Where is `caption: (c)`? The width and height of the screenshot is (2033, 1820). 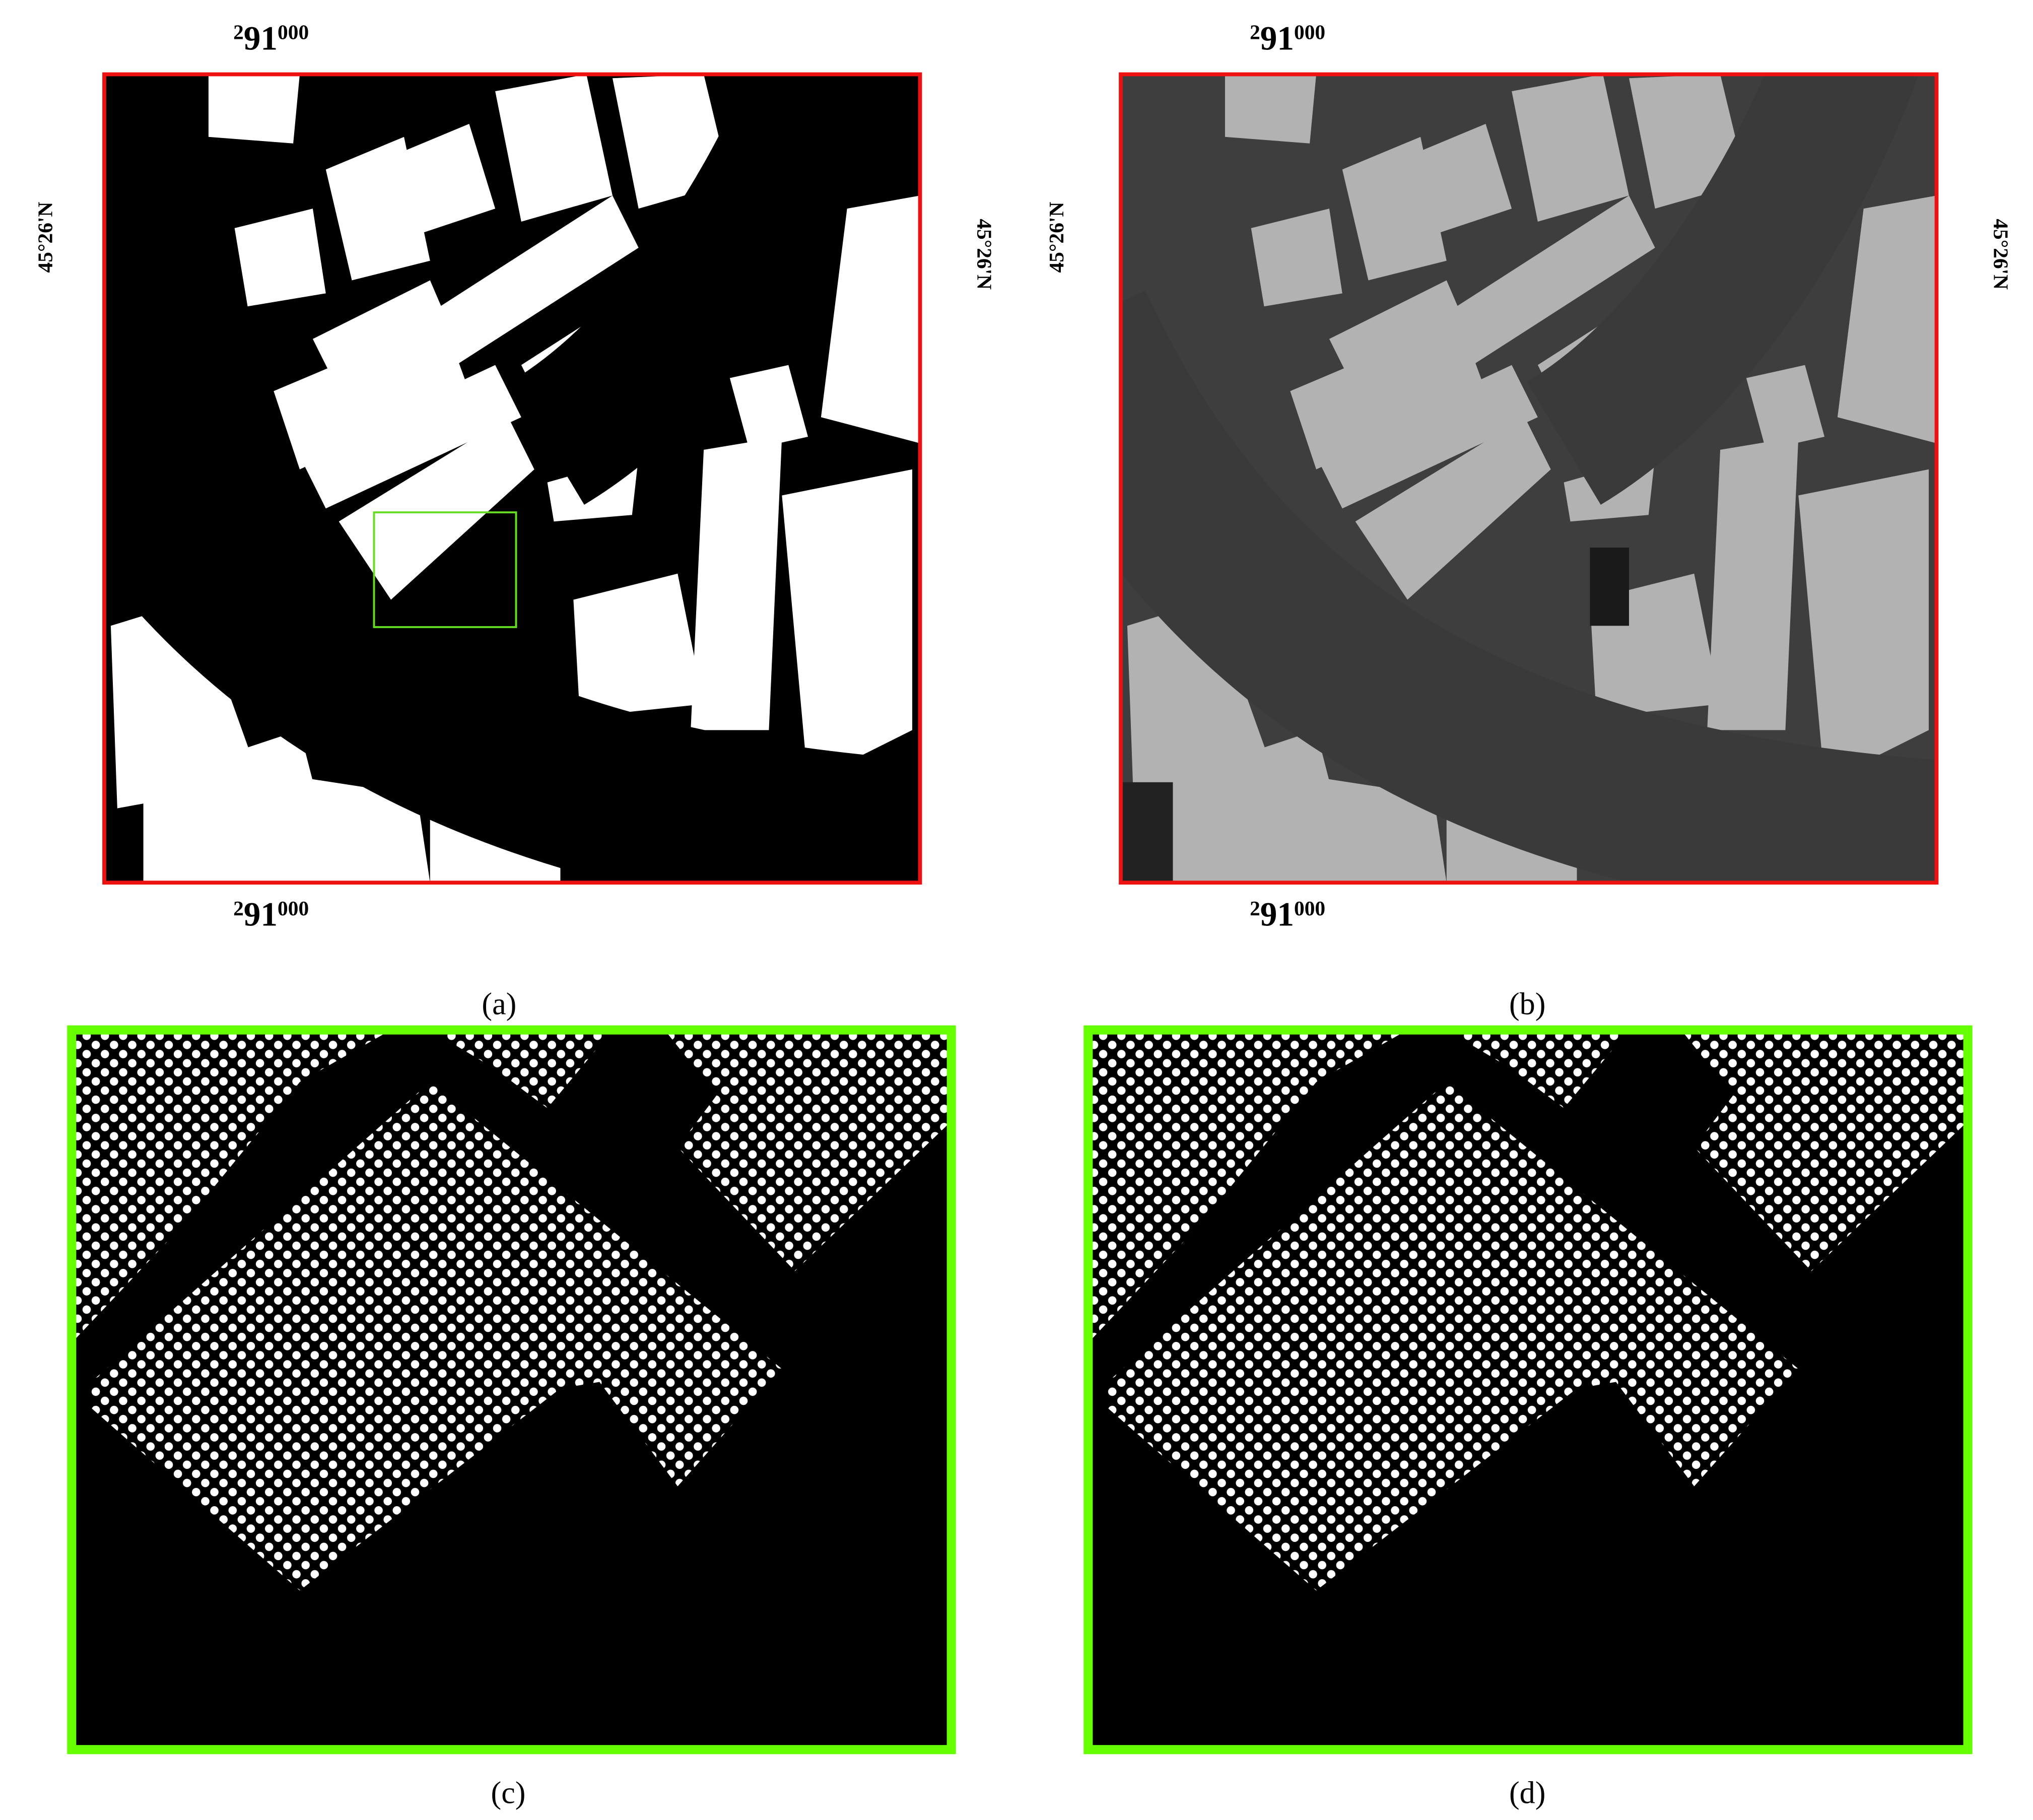
caption: (c) is located at coordinates (509, 1793).